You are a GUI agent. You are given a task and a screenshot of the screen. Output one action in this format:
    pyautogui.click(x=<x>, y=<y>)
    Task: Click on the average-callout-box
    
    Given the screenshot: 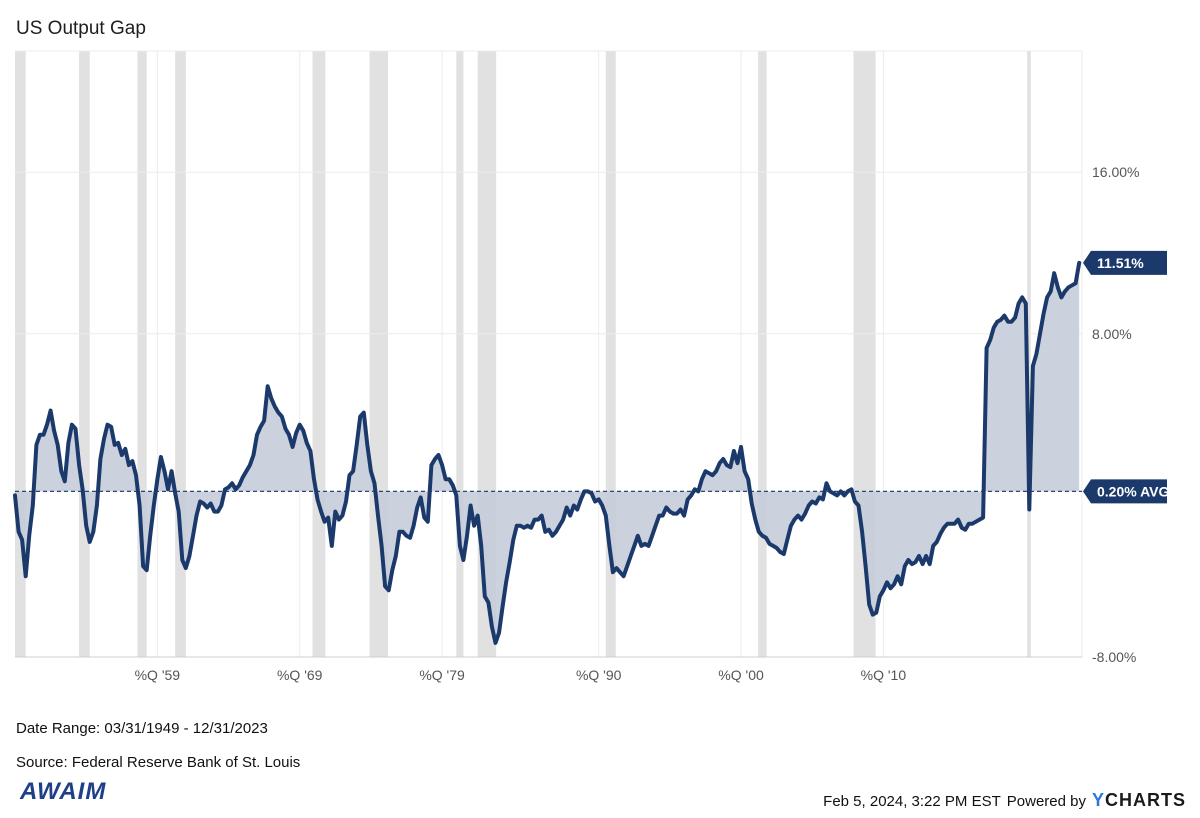 What is the action you would take?
    pyautogui.click(x=1125, y=491)
    